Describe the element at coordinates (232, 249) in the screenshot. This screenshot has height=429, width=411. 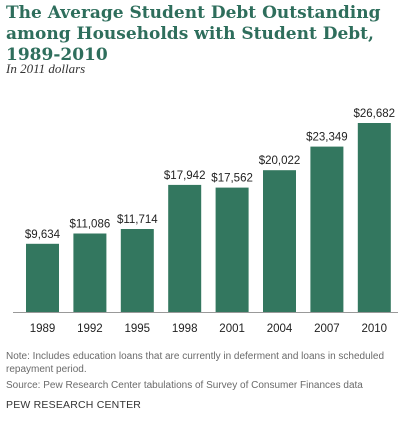
I see `bar-2001` at that location.